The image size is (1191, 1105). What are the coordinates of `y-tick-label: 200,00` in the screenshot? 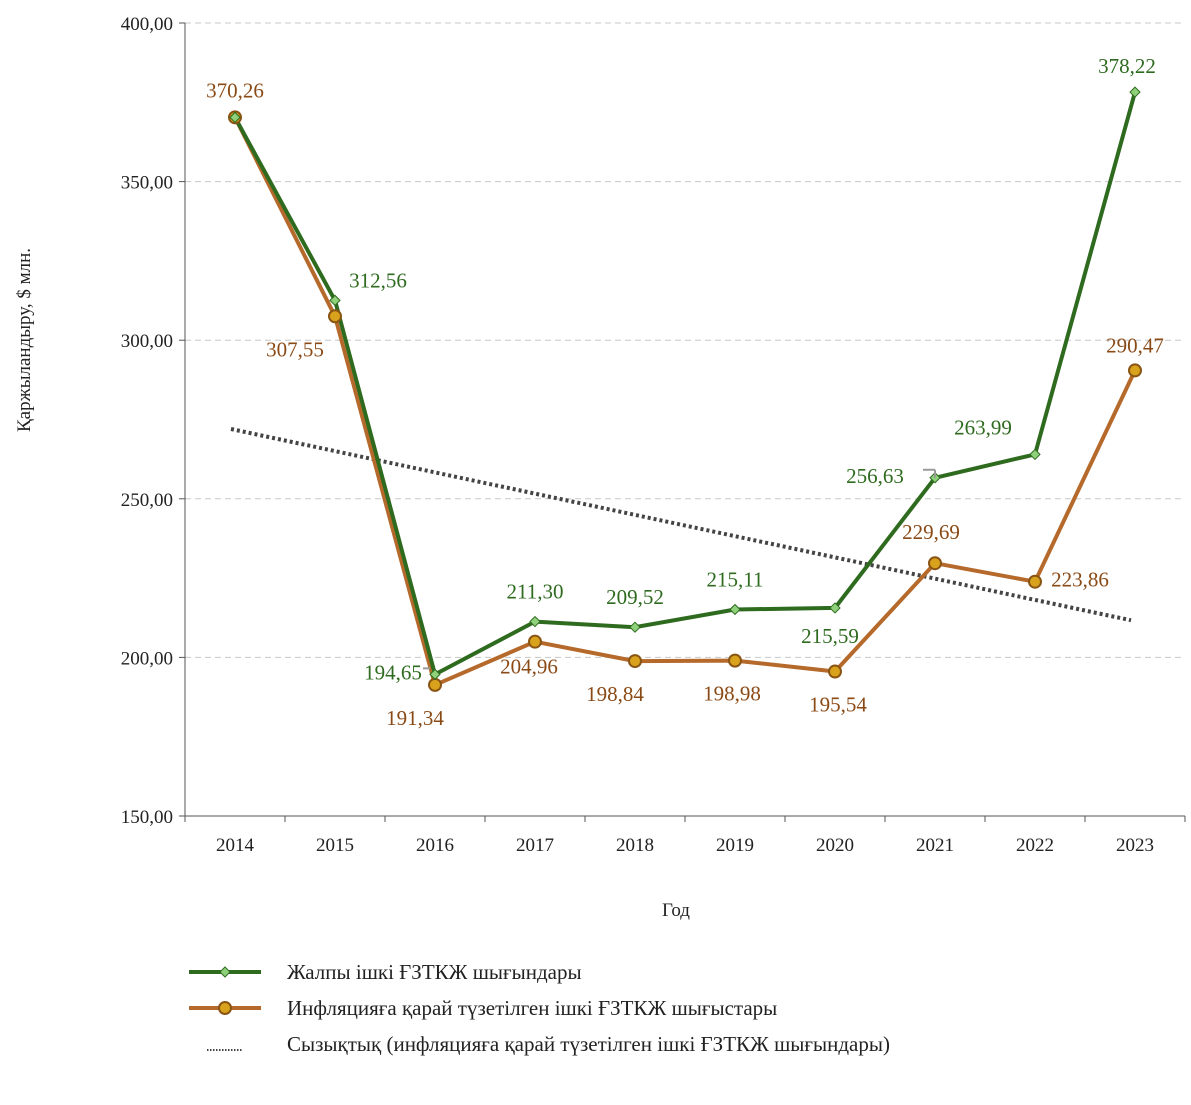 It's located at (147, 658).